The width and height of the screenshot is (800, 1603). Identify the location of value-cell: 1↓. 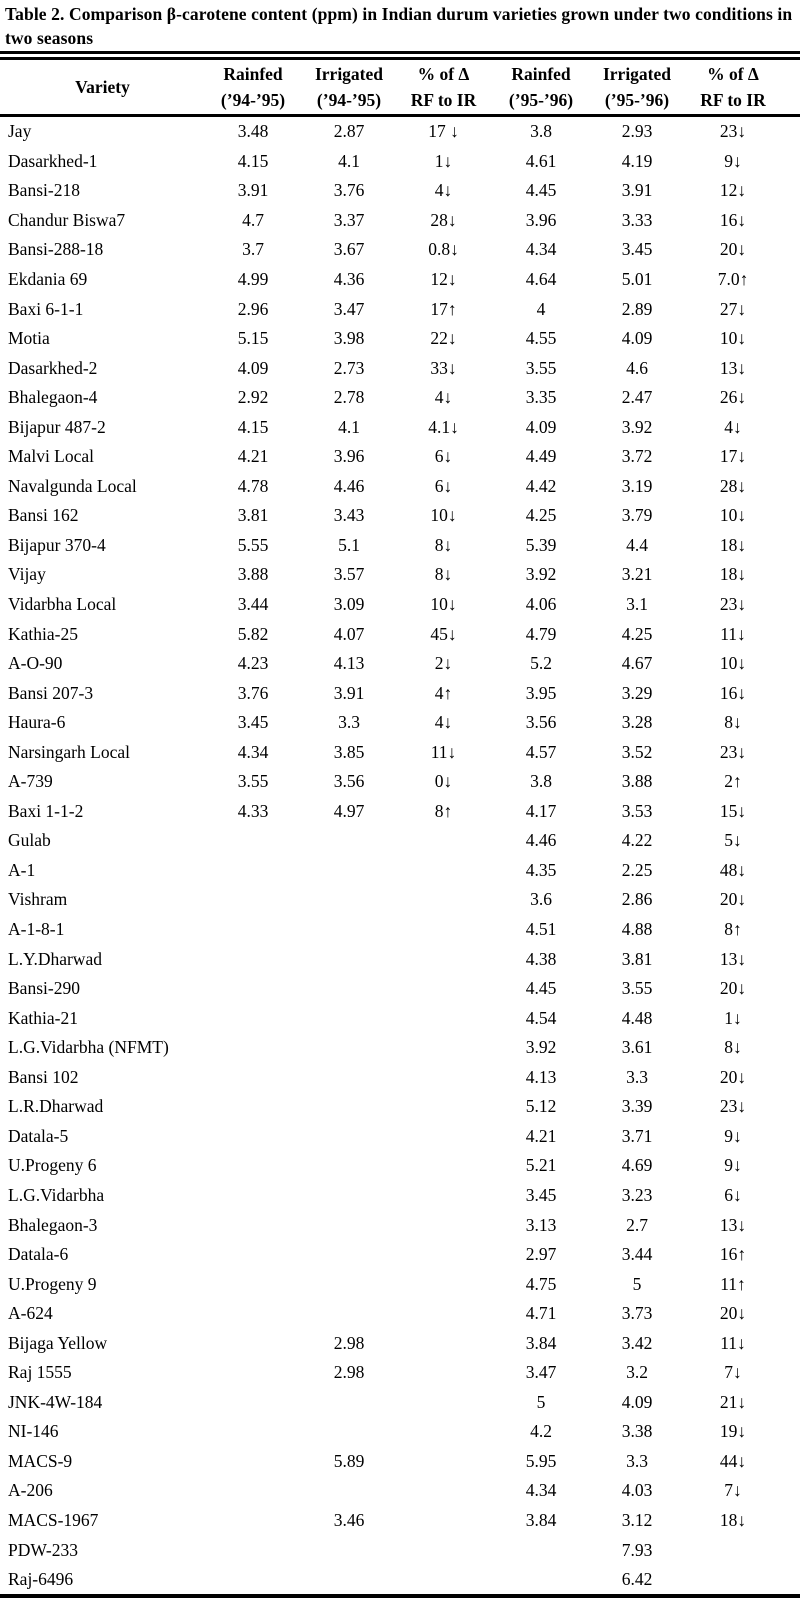
(443, 160).